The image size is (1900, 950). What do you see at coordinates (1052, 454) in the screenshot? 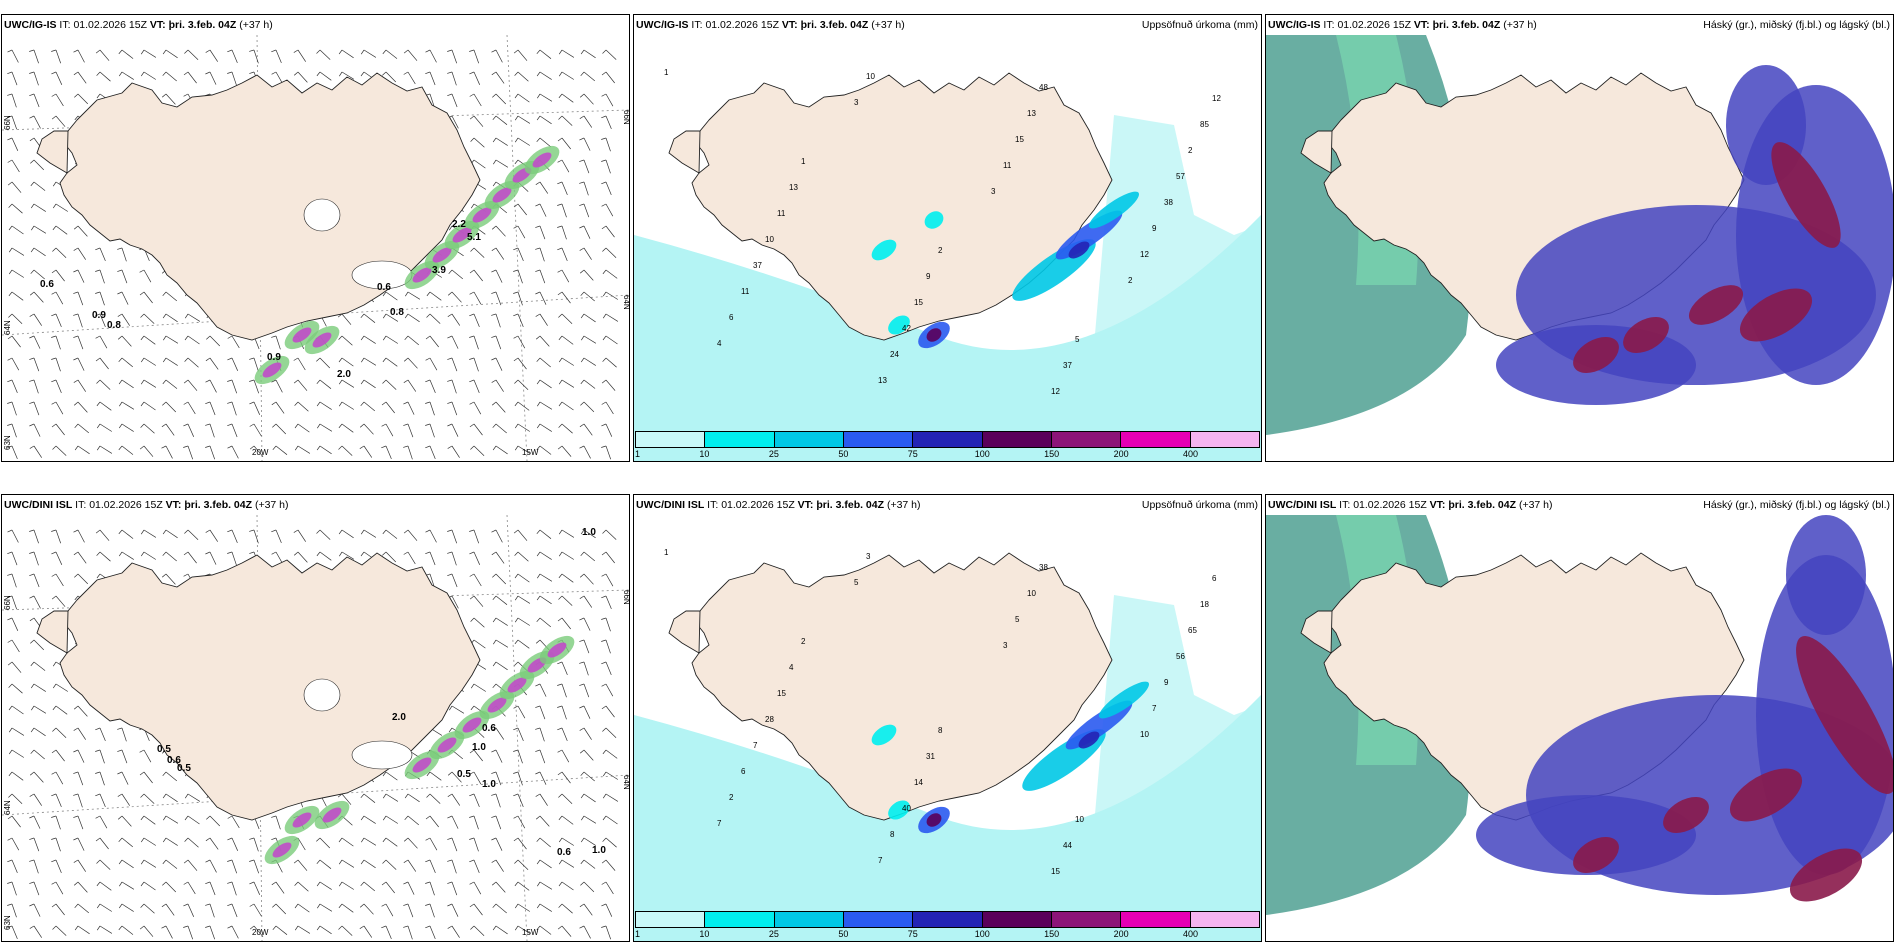
I see `colorbar-tick: 150` at bounding box center [1052, 454].